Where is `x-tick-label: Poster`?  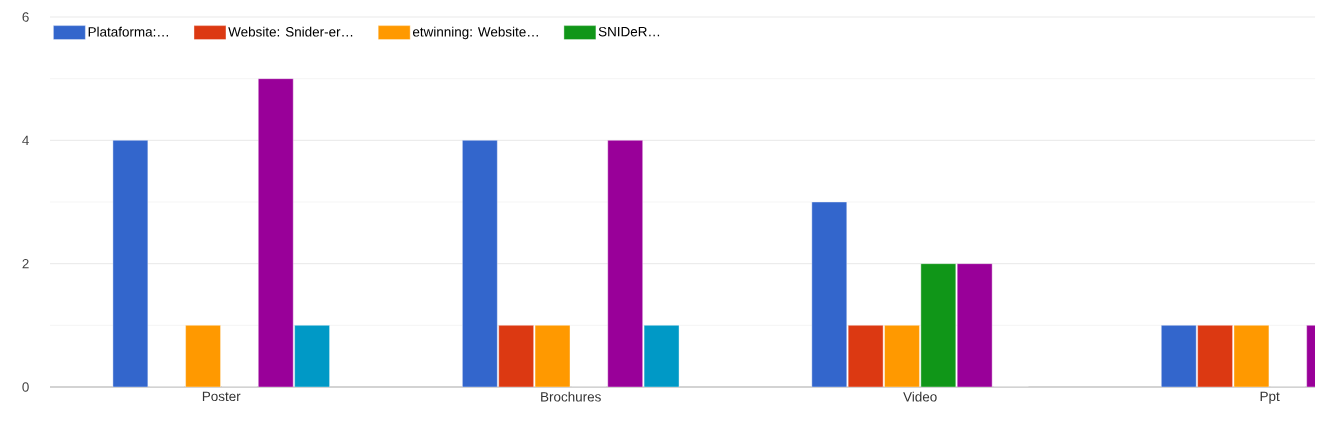 x-tick-label: Poster is located at coordinates (221, 396).